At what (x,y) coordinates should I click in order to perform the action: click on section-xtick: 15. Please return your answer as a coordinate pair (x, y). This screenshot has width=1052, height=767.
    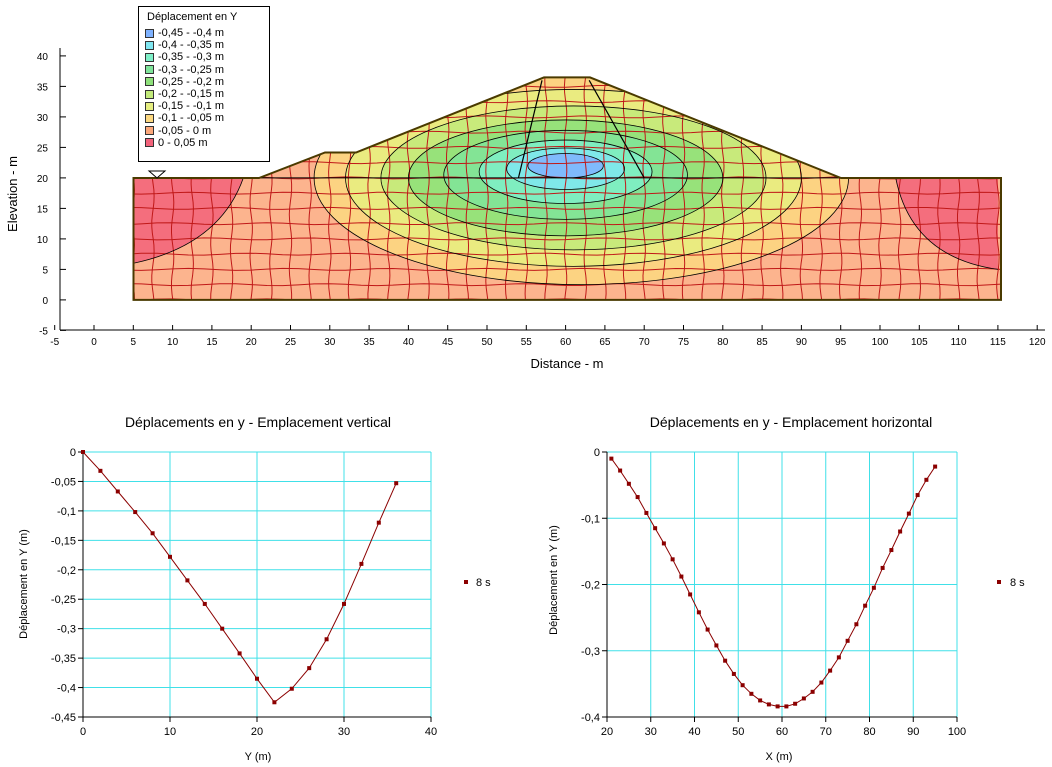
    Looking at the image, I should click on (212, 342).